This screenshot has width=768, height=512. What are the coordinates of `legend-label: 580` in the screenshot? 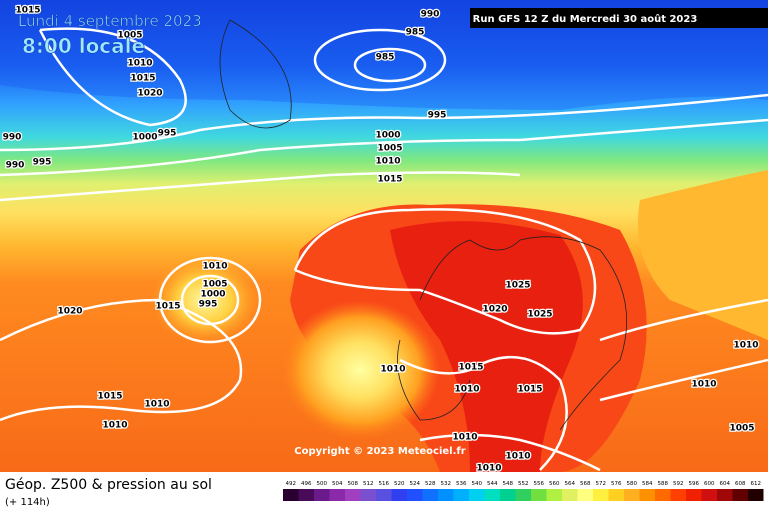 It's located at (632, 484).